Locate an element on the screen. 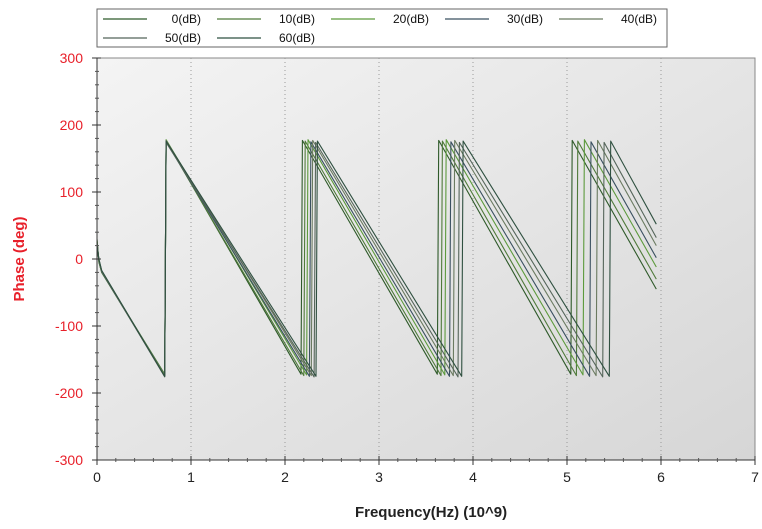 This screenshot has width=762, height=529. y-tick-label: -200 is located at coordinates (69, 393).